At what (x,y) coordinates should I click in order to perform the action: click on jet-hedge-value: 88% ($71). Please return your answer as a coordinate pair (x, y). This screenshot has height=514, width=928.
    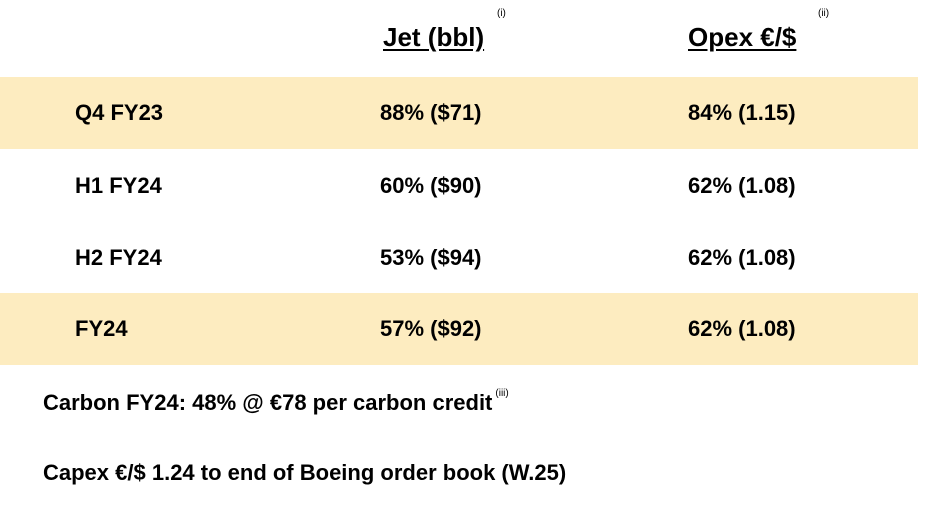
    Looking at the image, I should click on (431, 112).